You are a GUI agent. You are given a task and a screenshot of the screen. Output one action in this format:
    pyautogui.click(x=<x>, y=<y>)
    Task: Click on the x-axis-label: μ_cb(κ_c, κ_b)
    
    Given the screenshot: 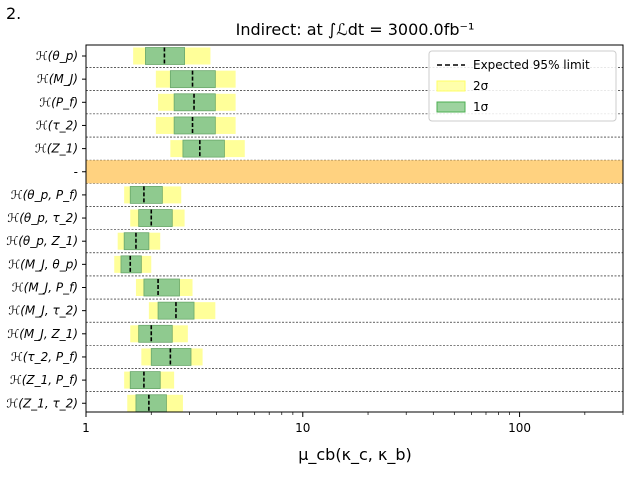 What is the action you would take?
    pyautogui.click(x=355, y=455)
    